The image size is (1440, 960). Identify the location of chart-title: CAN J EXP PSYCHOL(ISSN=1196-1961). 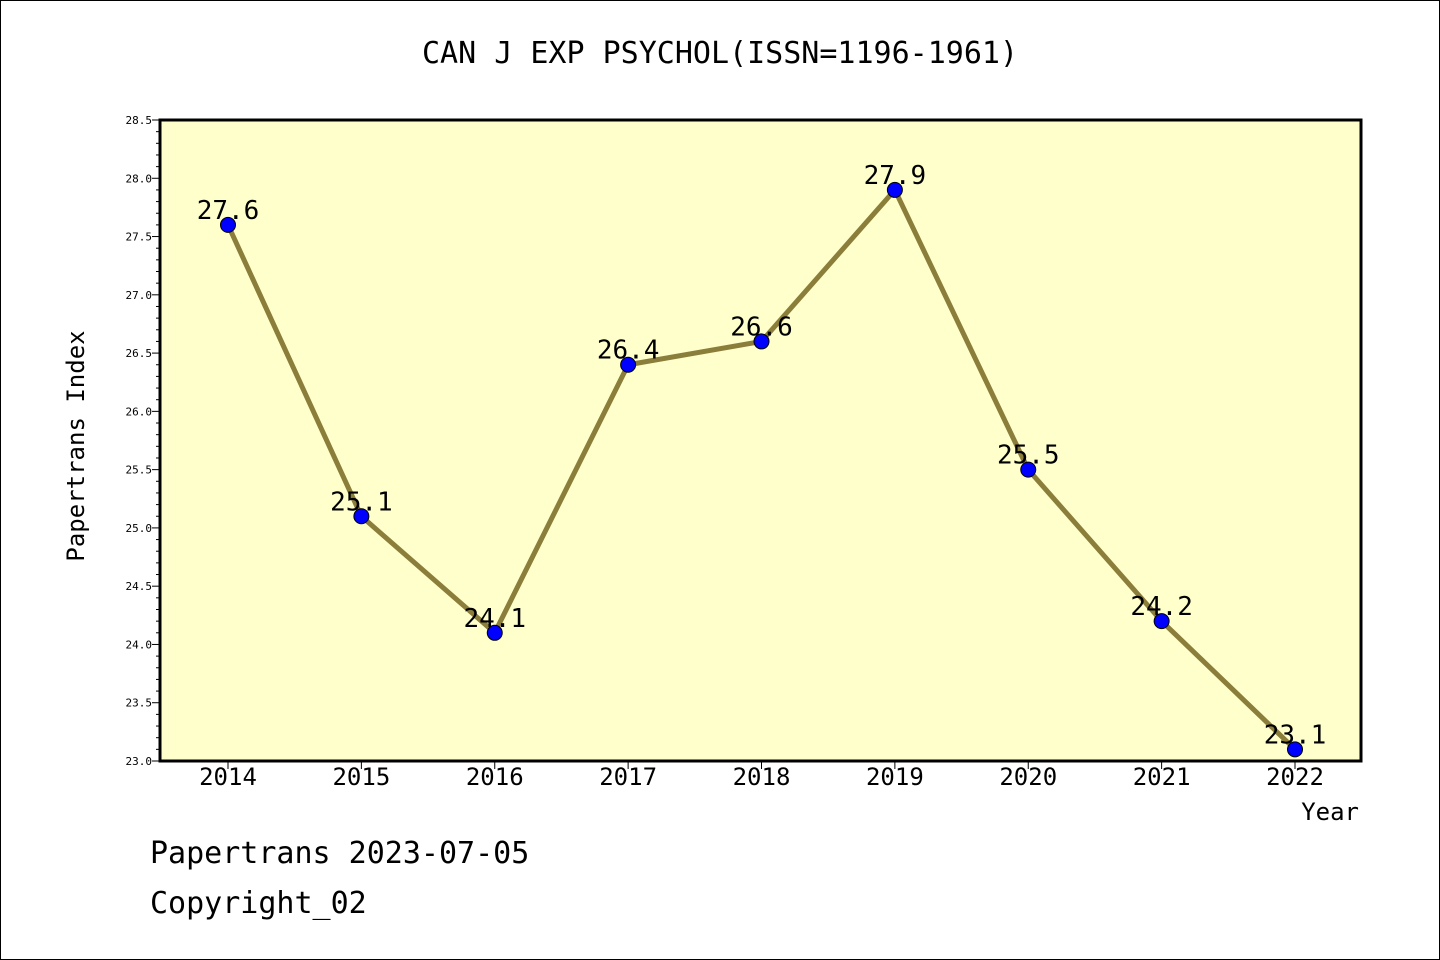
(720, 53).